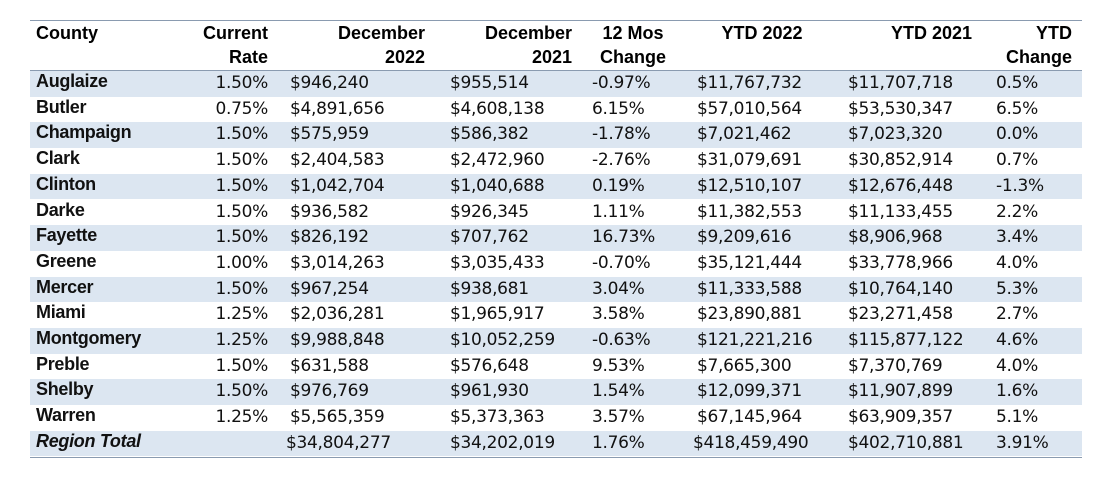 This screenshot has height=487, width=1107. What do you see at coordinates (895, 134) in the screenshot?
I see `table-cell: $7,023,320` at bounding box center [895, 134].